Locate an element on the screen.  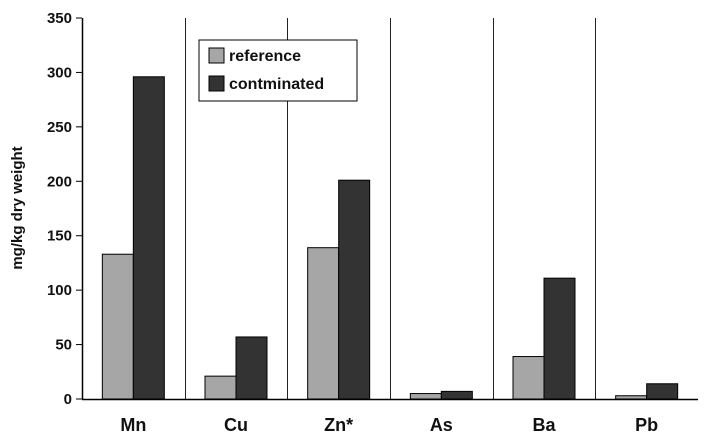
legend-swatch-contminated is located at coordinates (216, 83).